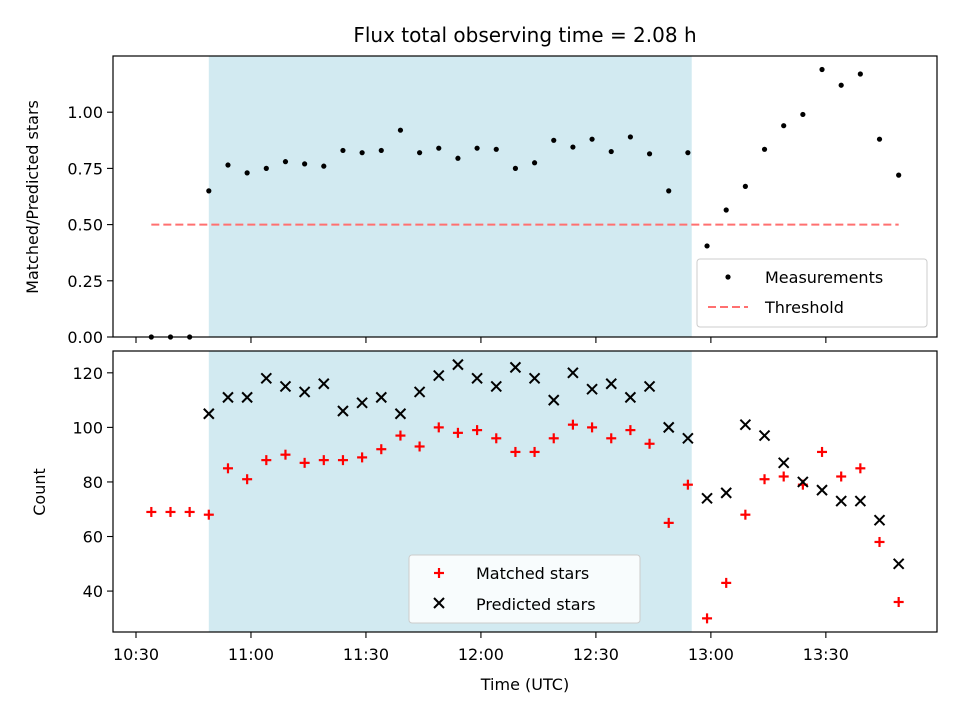 The width and height of the screenshot is (960, 720). Describe the element at coordinates (728, 277) in the screenshot. I see `legend-measurement-marker` at that location.